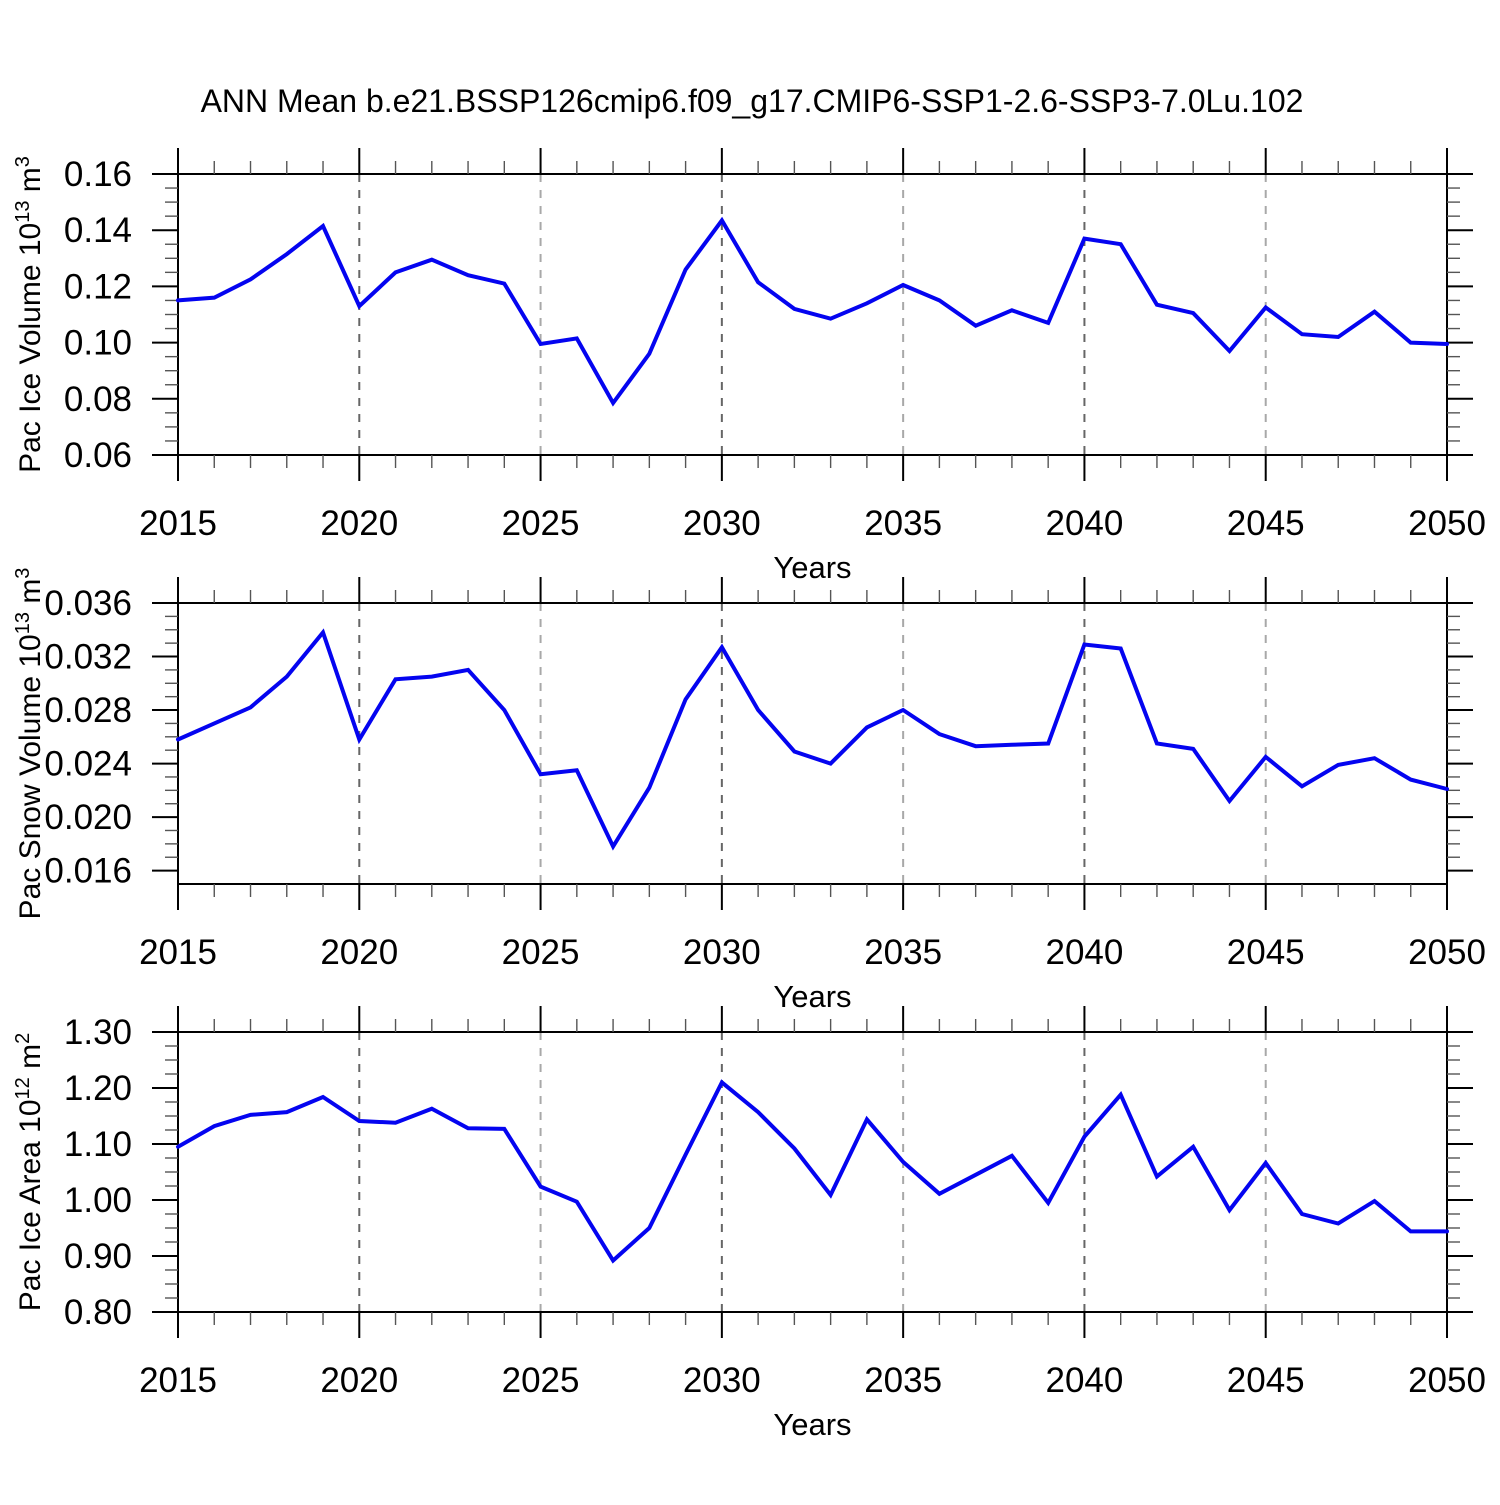 The image size is (1500, 1505). I want to click on y-tick-label: 0.020, so click(88, 817).